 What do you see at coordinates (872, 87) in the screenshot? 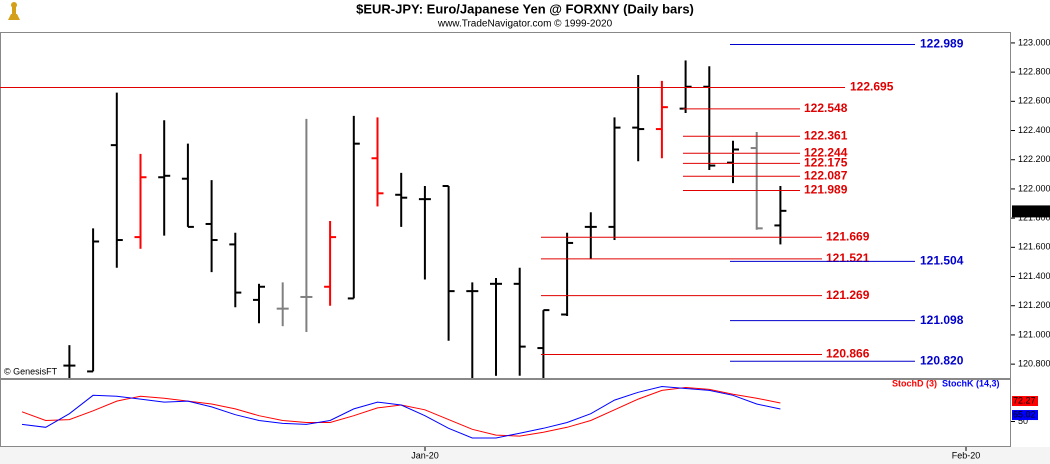
I see `level-label: 122.695` at bounding box center [872, 87].